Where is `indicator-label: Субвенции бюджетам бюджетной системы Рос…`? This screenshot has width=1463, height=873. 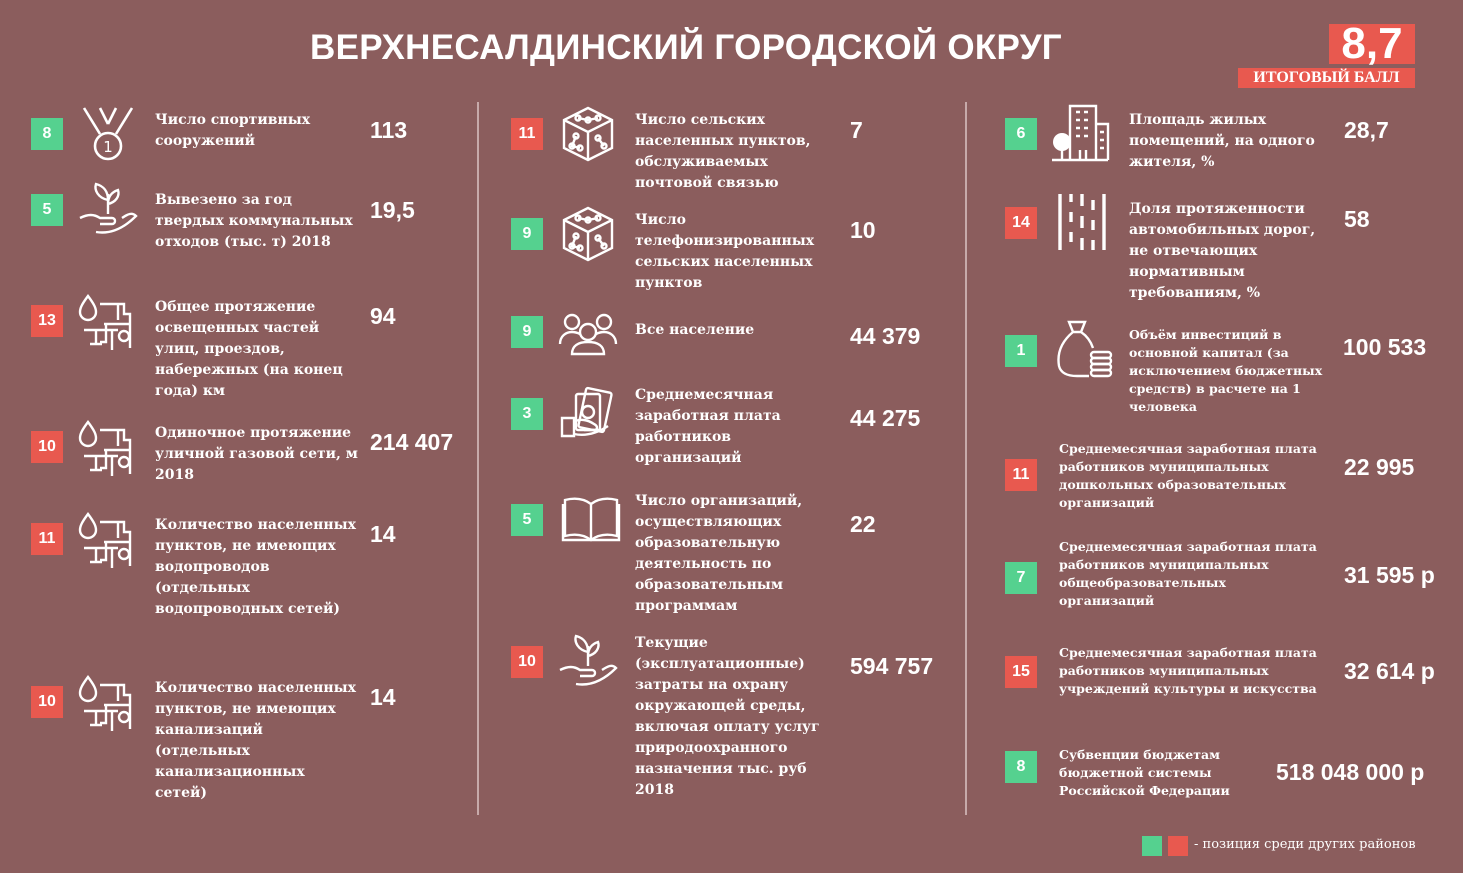 indicator-label: Субвенции бюджетам бюджетной системы Рос… is located at coordinates (1144, 772).